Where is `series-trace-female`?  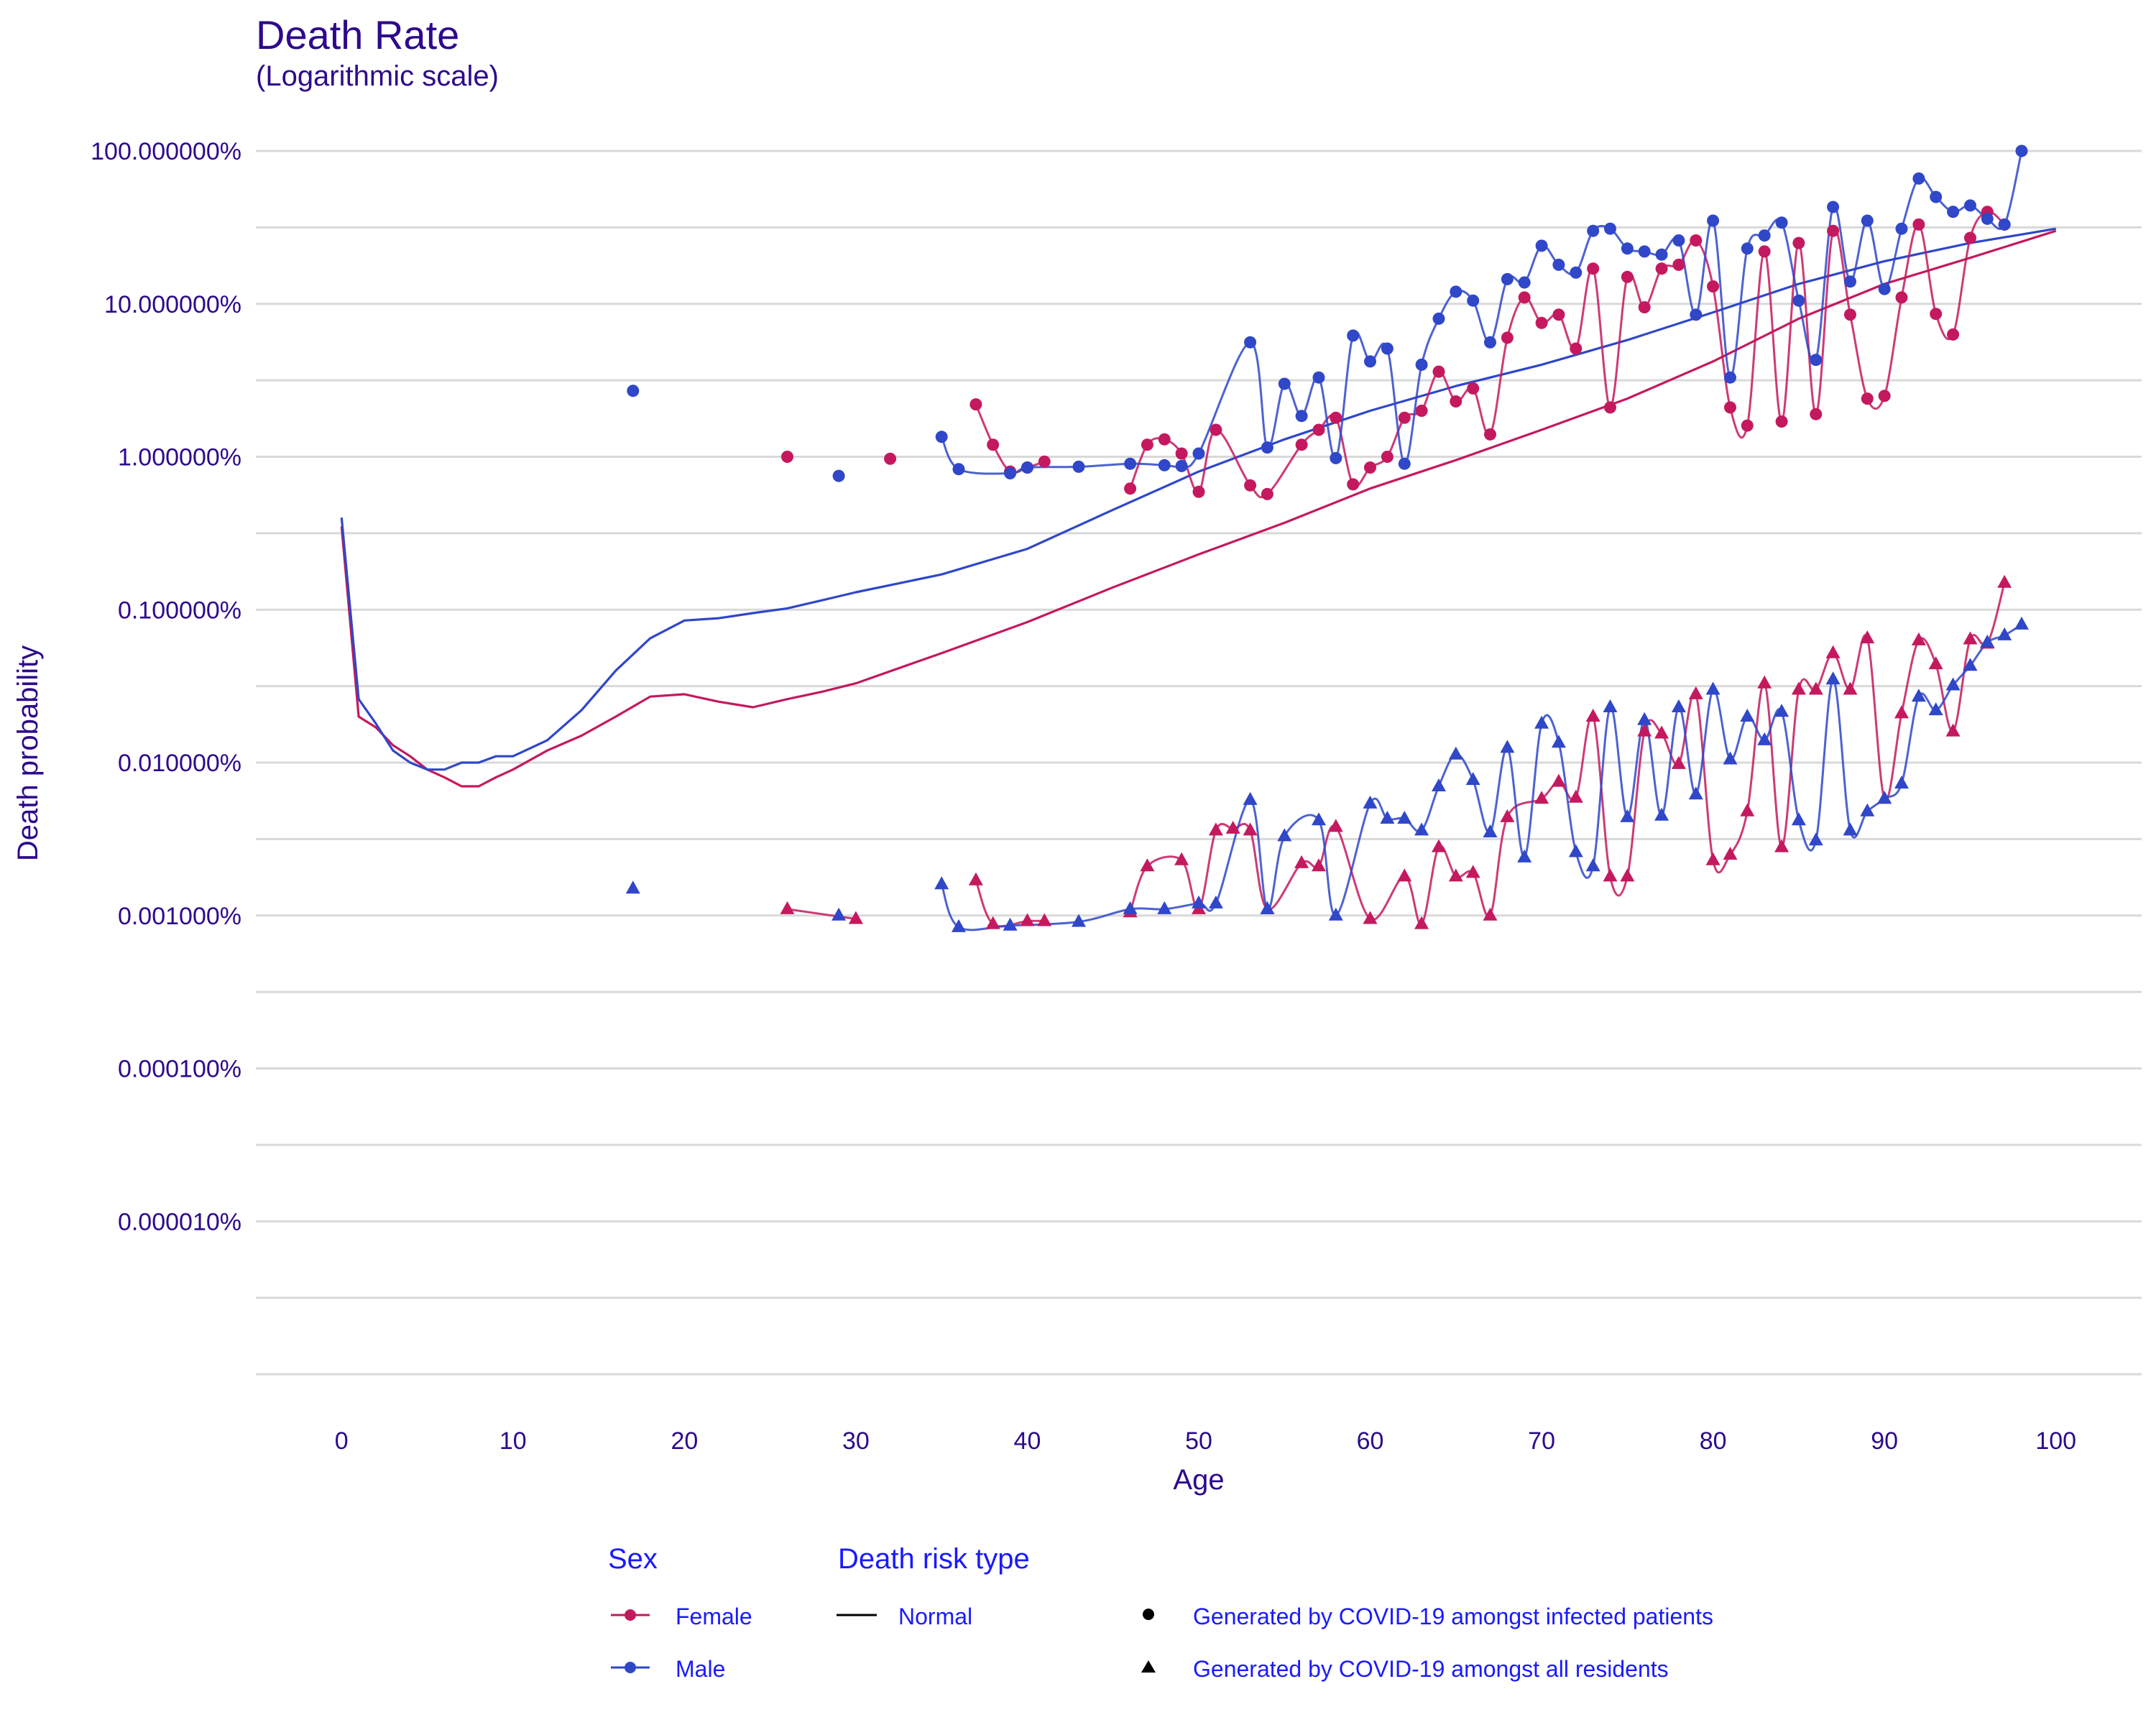 series-trace-female is located at coordinates (1567, 354).